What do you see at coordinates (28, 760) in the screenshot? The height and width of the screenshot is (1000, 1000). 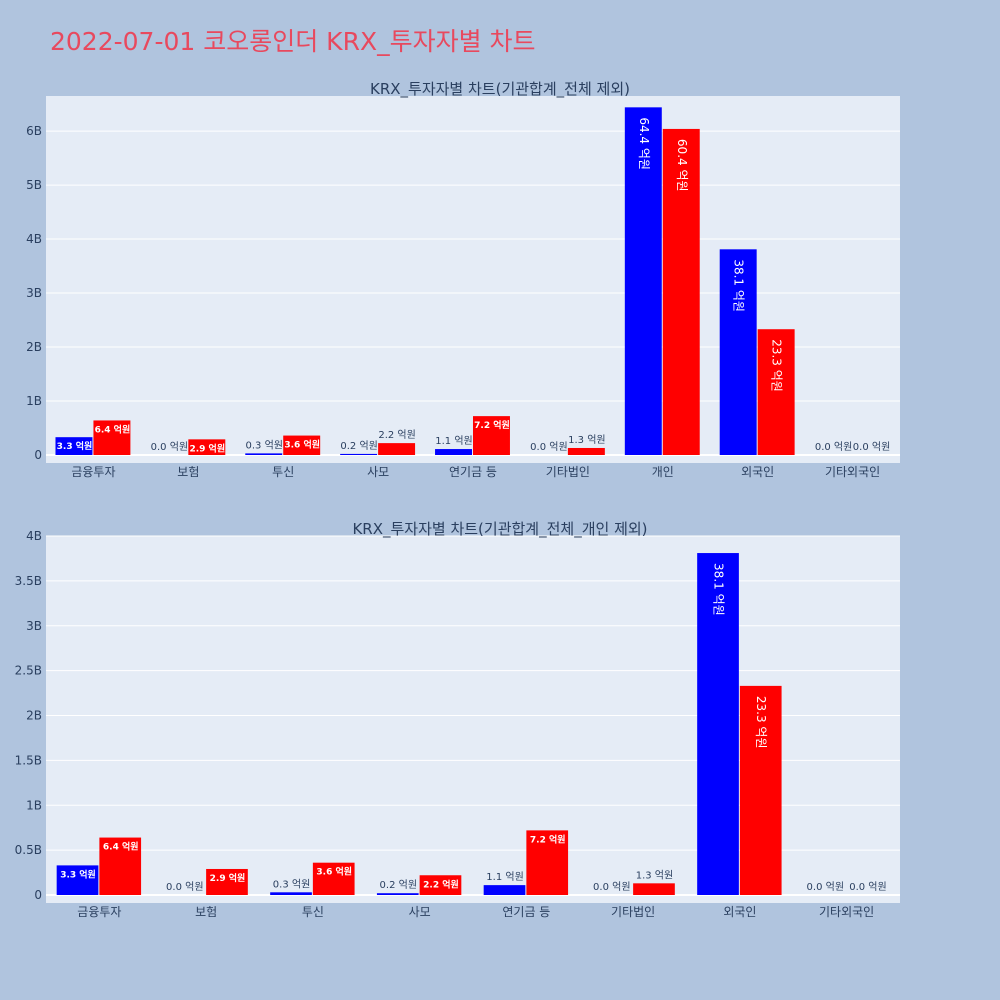 I see `y-tick-label: 1.5B` at bounding box center [28, 760].